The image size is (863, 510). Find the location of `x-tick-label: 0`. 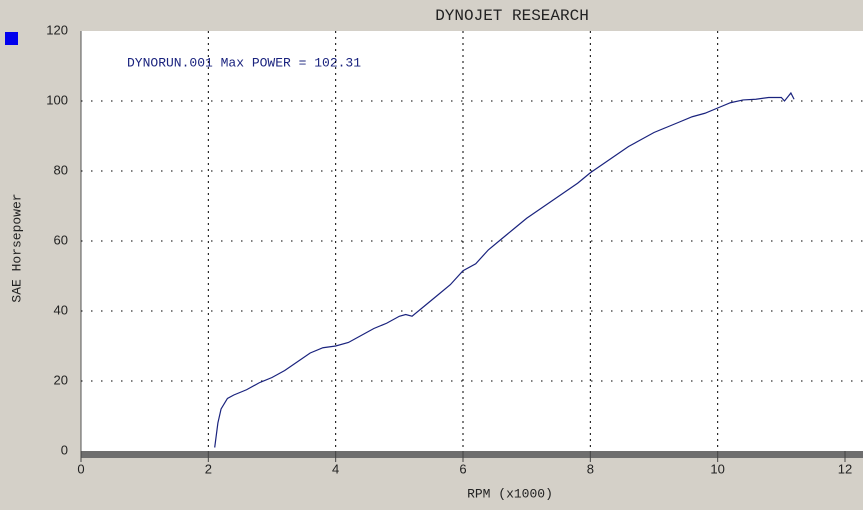

x-tick-label: 0 is located at coordinates (80, 468).